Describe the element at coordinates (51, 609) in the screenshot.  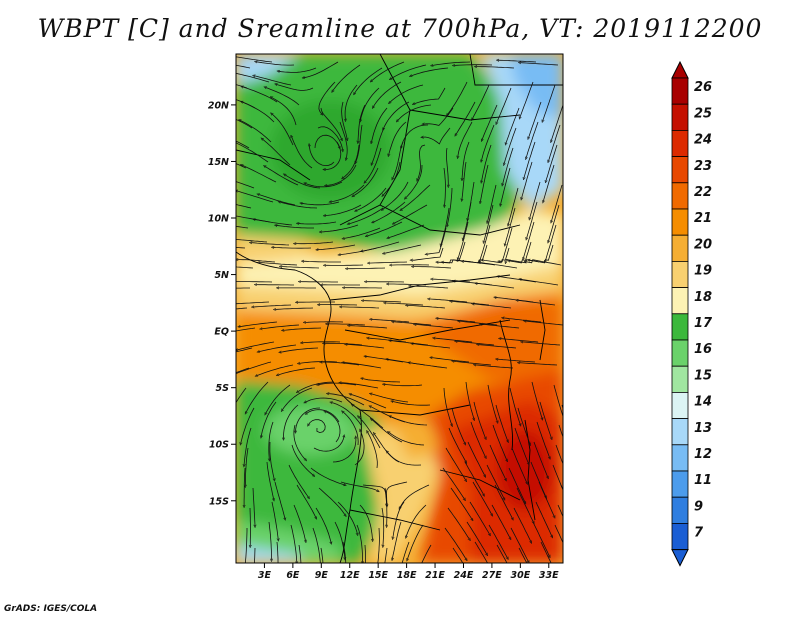
I see `grads-credit: GrADS: IGES/COLA` at that location.